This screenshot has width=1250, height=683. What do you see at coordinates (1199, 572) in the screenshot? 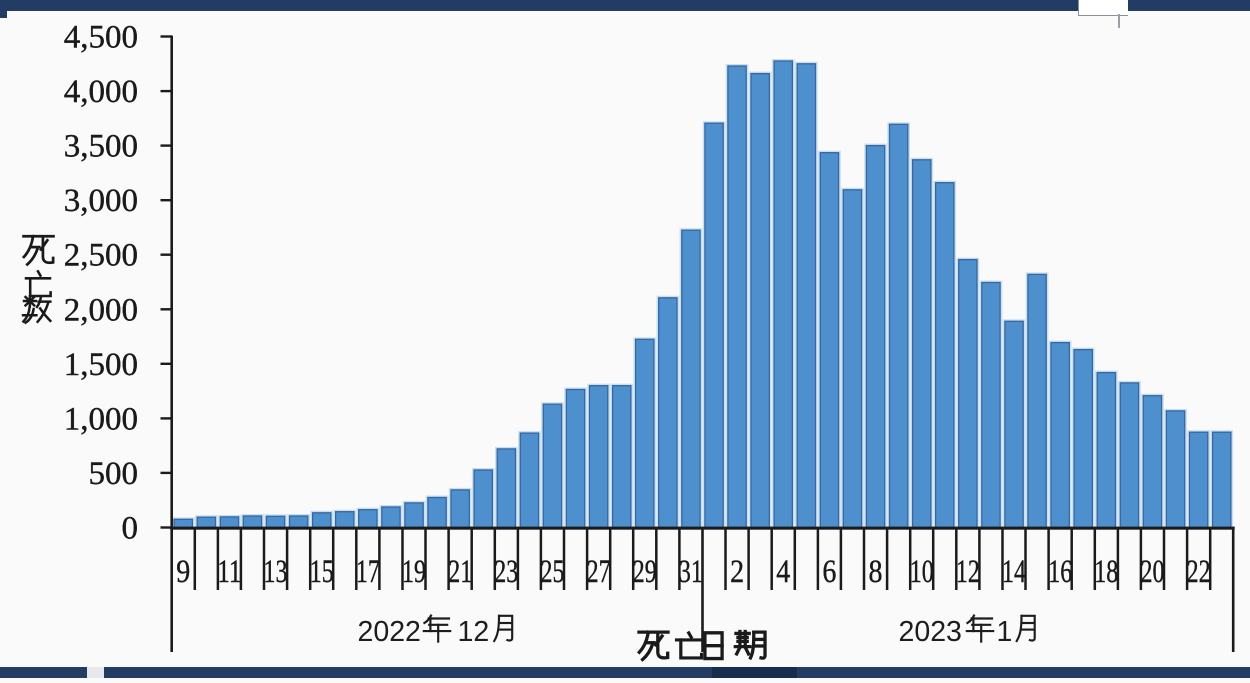
I see `svg-text: 22` at bounding box center [1199, 572].